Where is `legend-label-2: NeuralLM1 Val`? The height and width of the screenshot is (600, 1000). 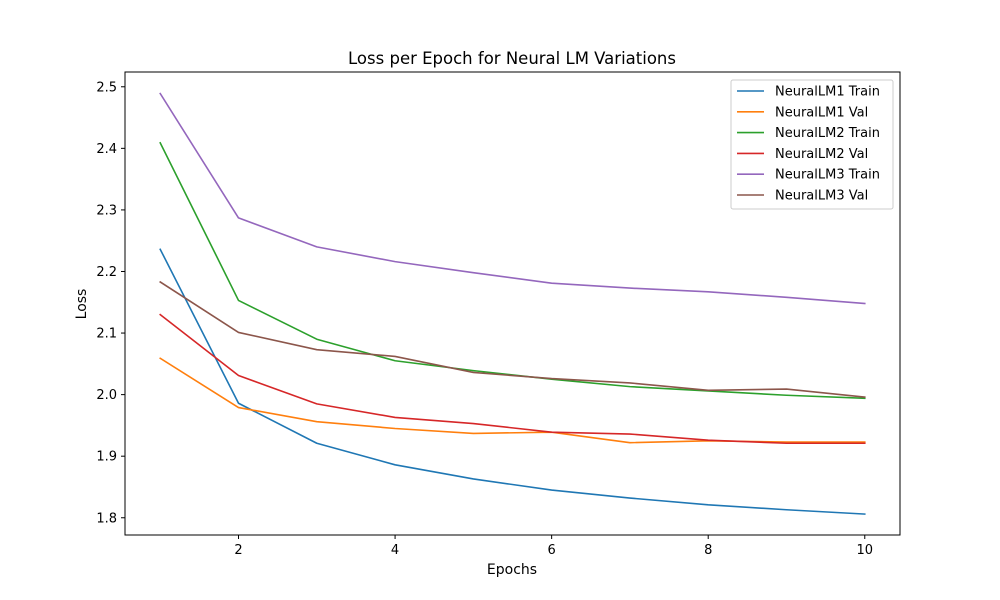 legend-label-2: NeuralLM1 Val is located at coordinates (821, 112).